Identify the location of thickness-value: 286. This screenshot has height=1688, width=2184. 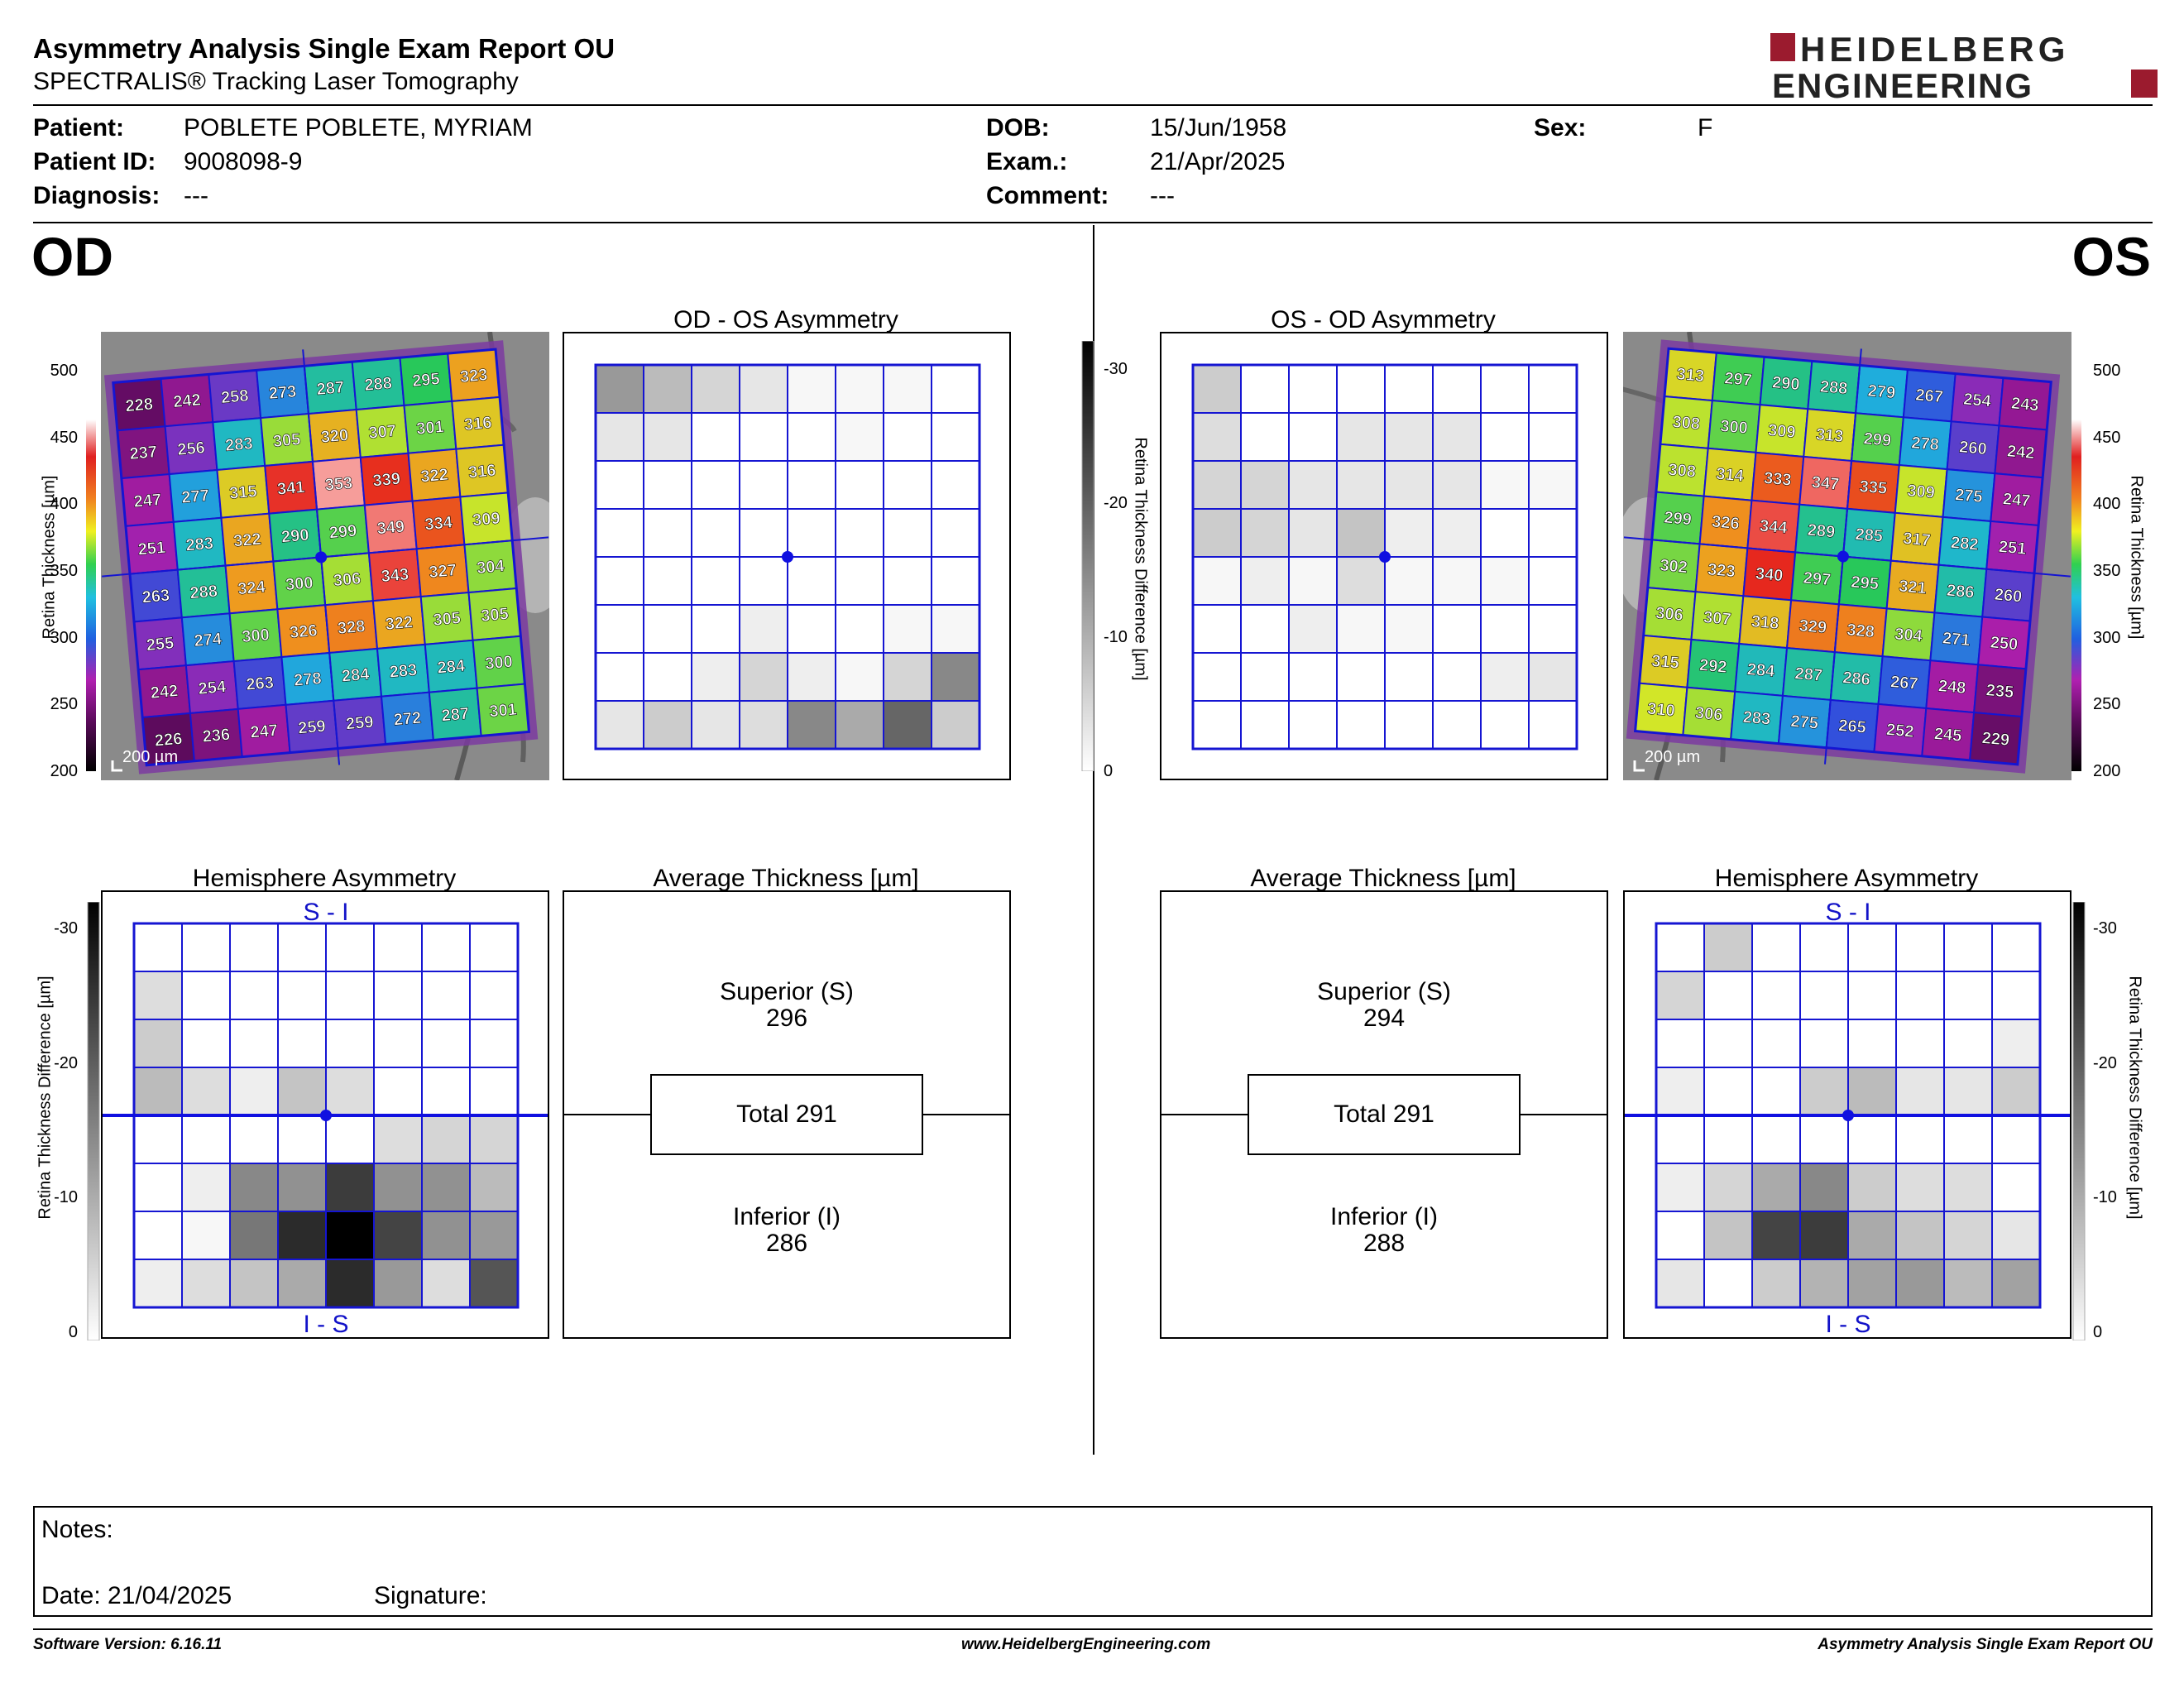
(1856, 679).